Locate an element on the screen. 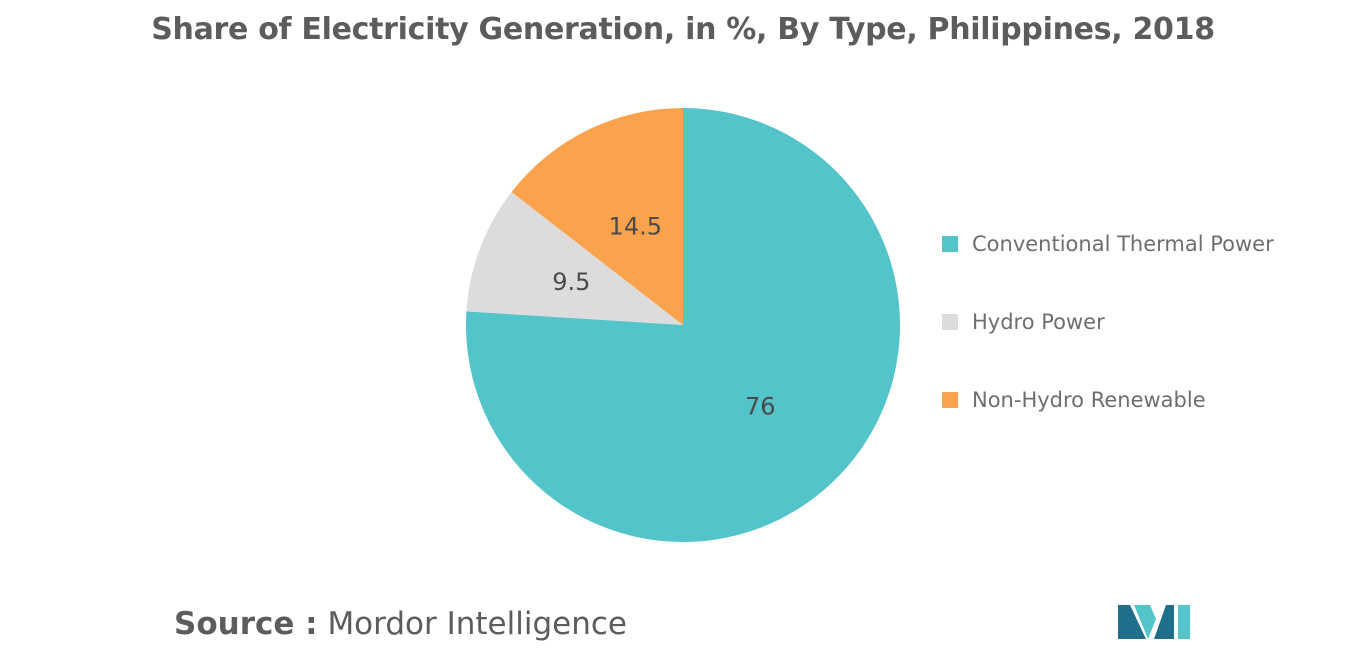 The height and width of the screenshot is (655, 1366). source-line: Source : Mordor Intelligence is located at coordinates (400, 624).